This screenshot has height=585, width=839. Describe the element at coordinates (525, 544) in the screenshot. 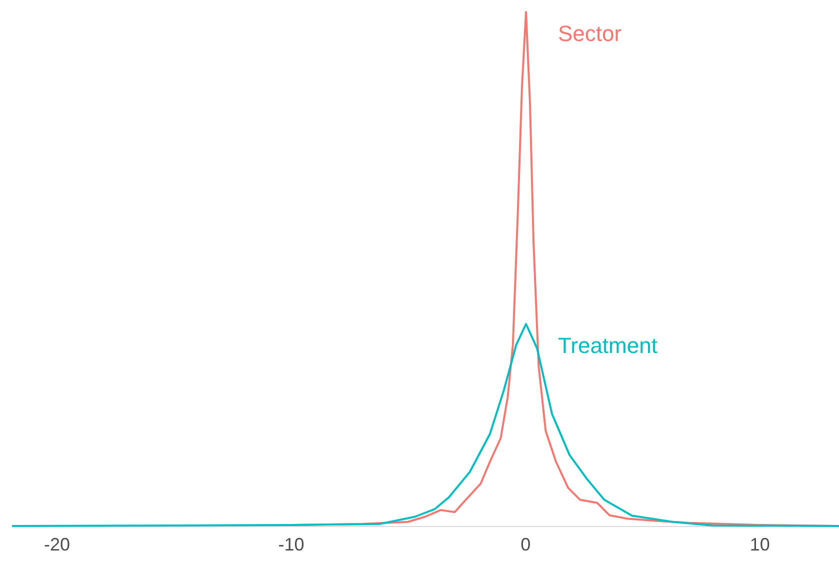

I see `x-tick-label: 0` at that location.